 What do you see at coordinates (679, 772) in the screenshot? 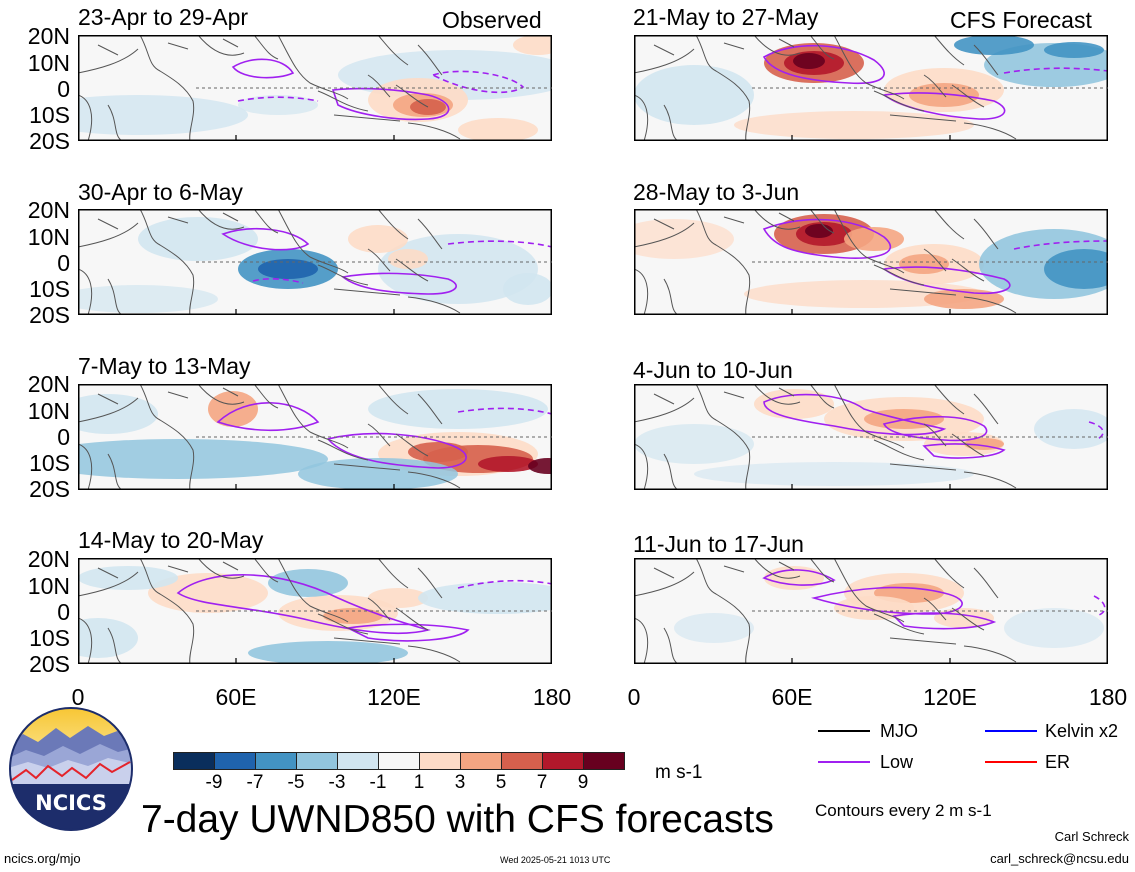
I see `colorbar-units: m s-1` at bounding box center [679, 772].